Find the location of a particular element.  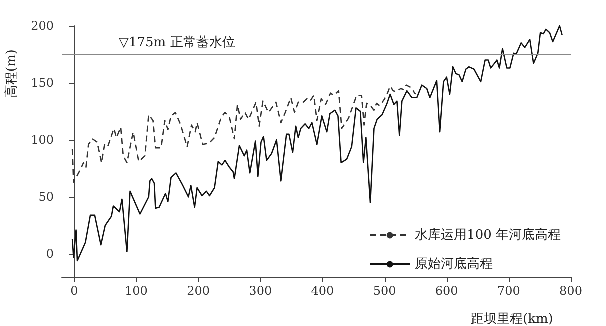

x-tick-label: 500 is located at coordinates (384, 291).